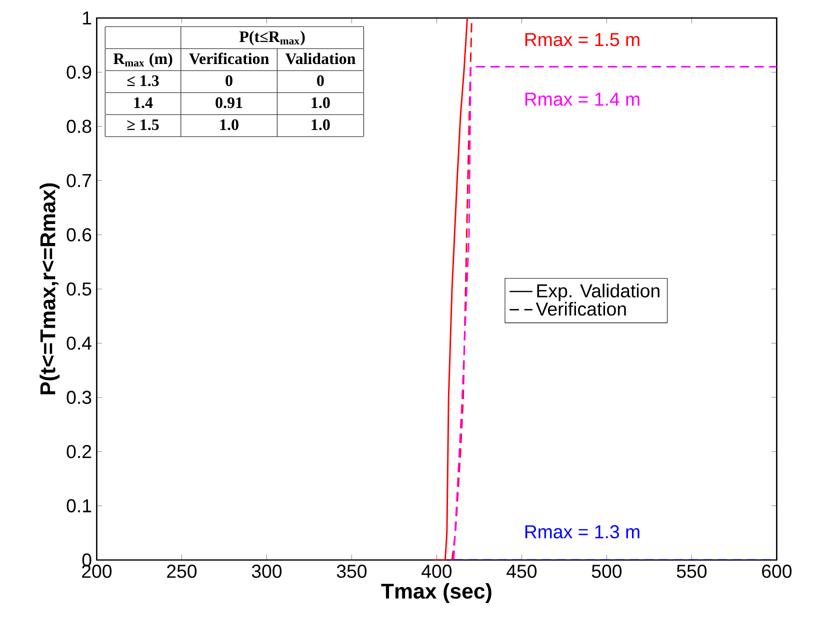  What do you see at coordinates (79, 397) in the screenshot?
I see `y-tick-label: 0.3` at bounding box center [79, 397].